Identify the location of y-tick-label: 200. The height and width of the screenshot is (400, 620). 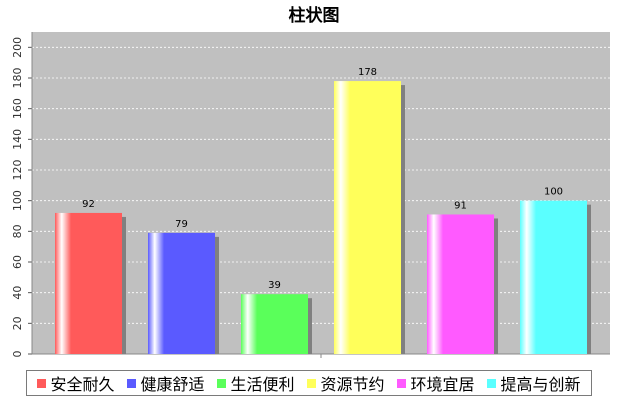
(17, 47).